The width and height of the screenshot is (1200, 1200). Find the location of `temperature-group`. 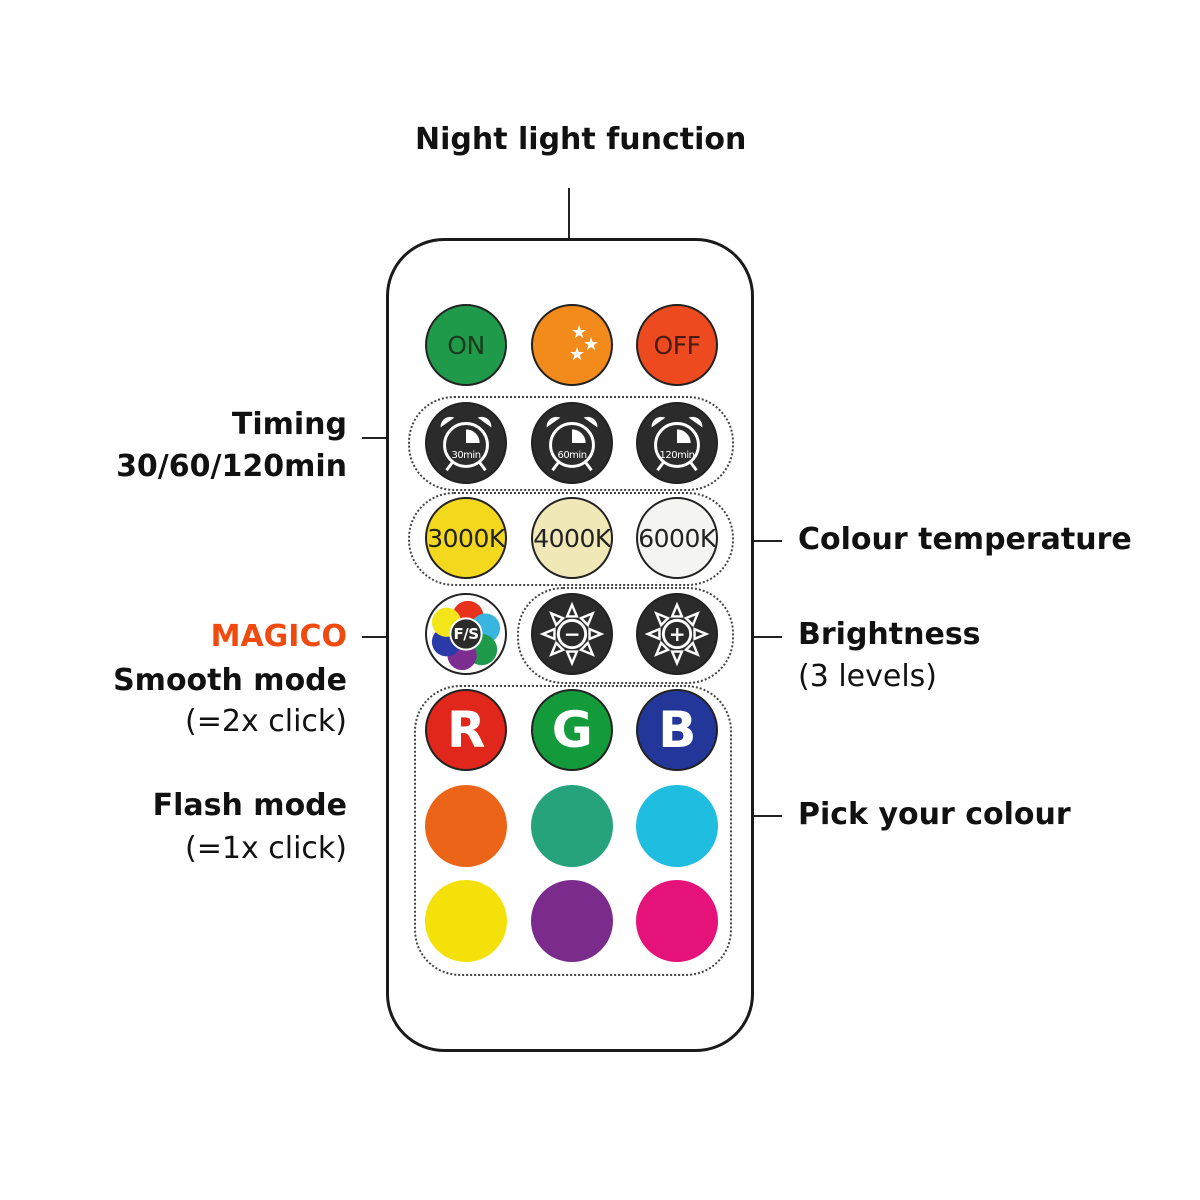

temperature-group is located at coordinates (571, 539).